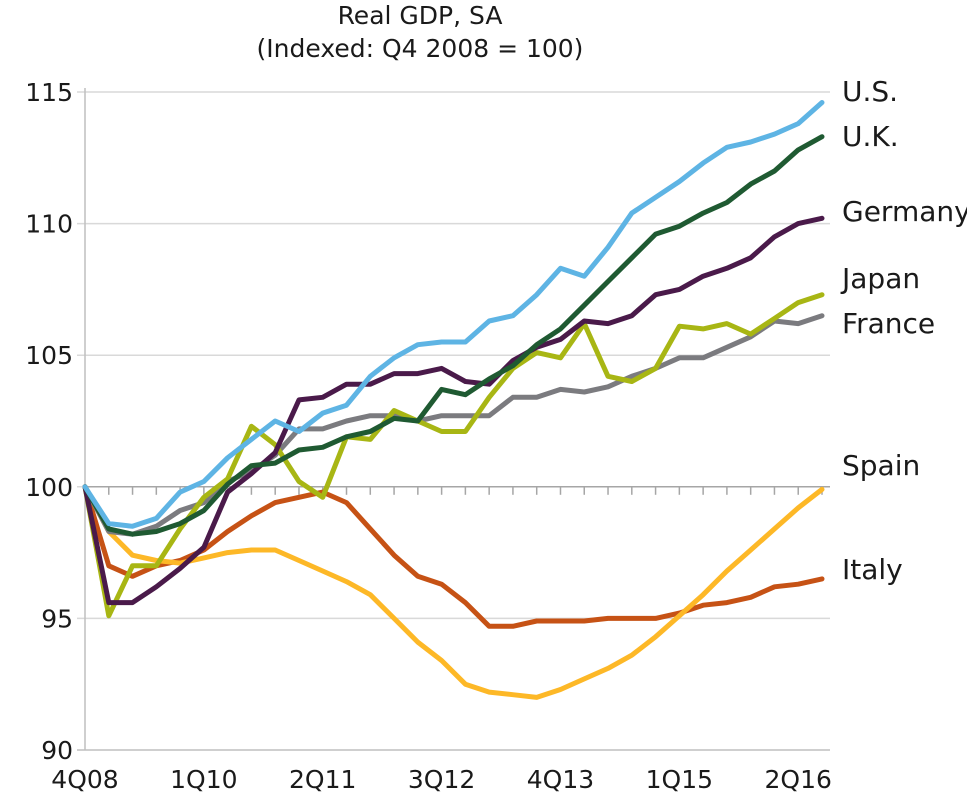  What do you see at coordinates (441, 779) in the screenshot?
I see `x-tick-label: 3Q12` at bounding box center [441, 779].